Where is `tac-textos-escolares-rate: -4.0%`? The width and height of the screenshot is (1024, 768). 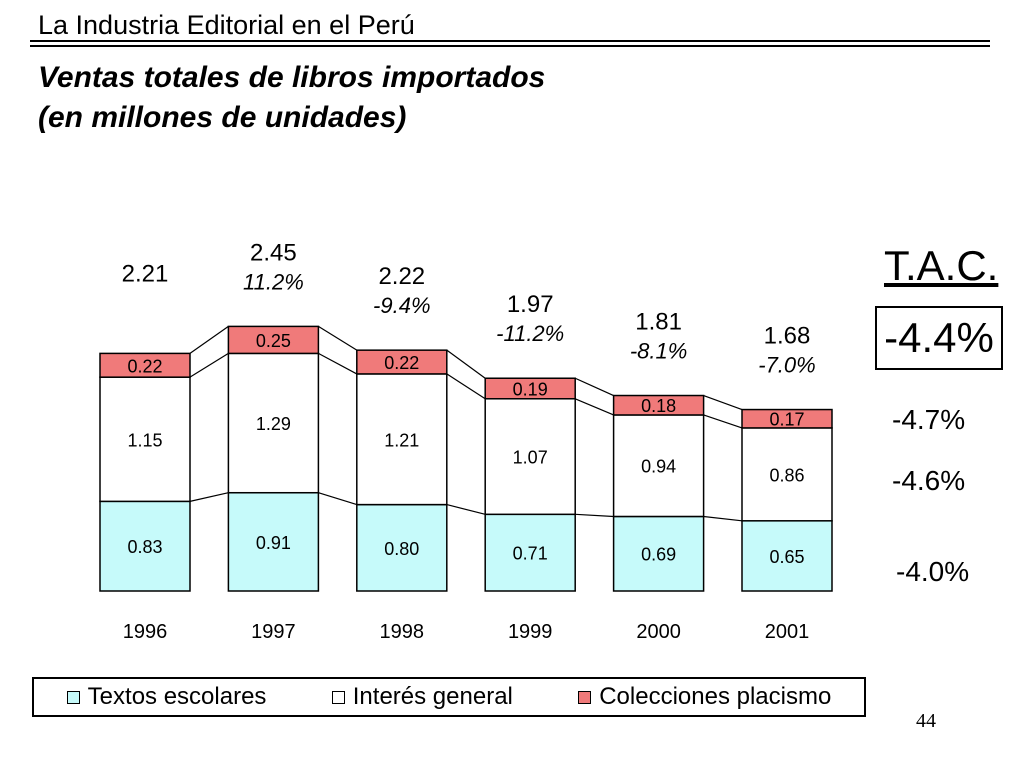 tac-textos-escolares-rate: -4.0% is located at coordinates (933, 571).